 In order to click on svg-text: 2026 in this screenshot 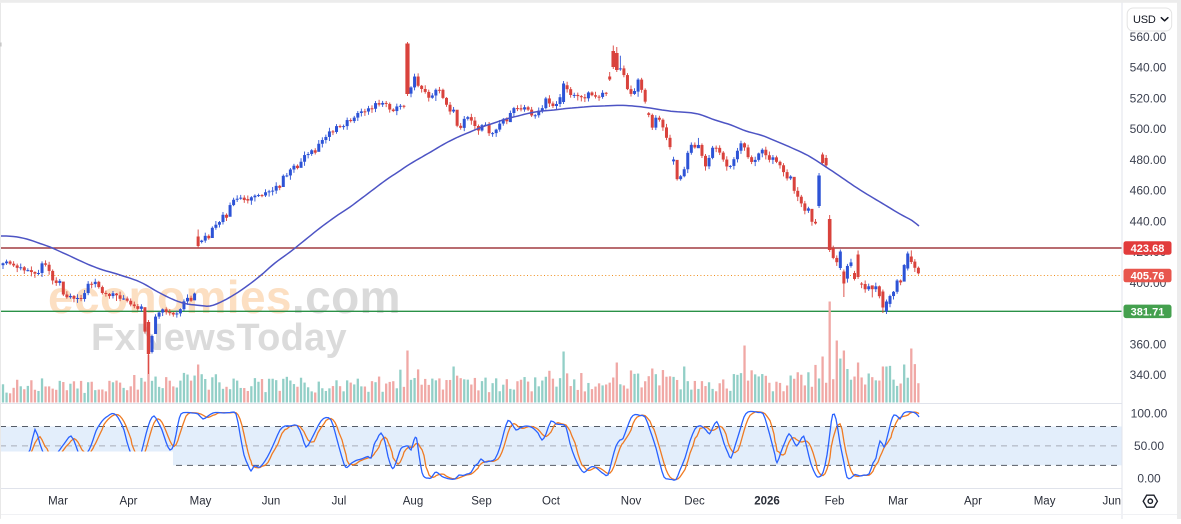, I will do `click(767, 502)`.